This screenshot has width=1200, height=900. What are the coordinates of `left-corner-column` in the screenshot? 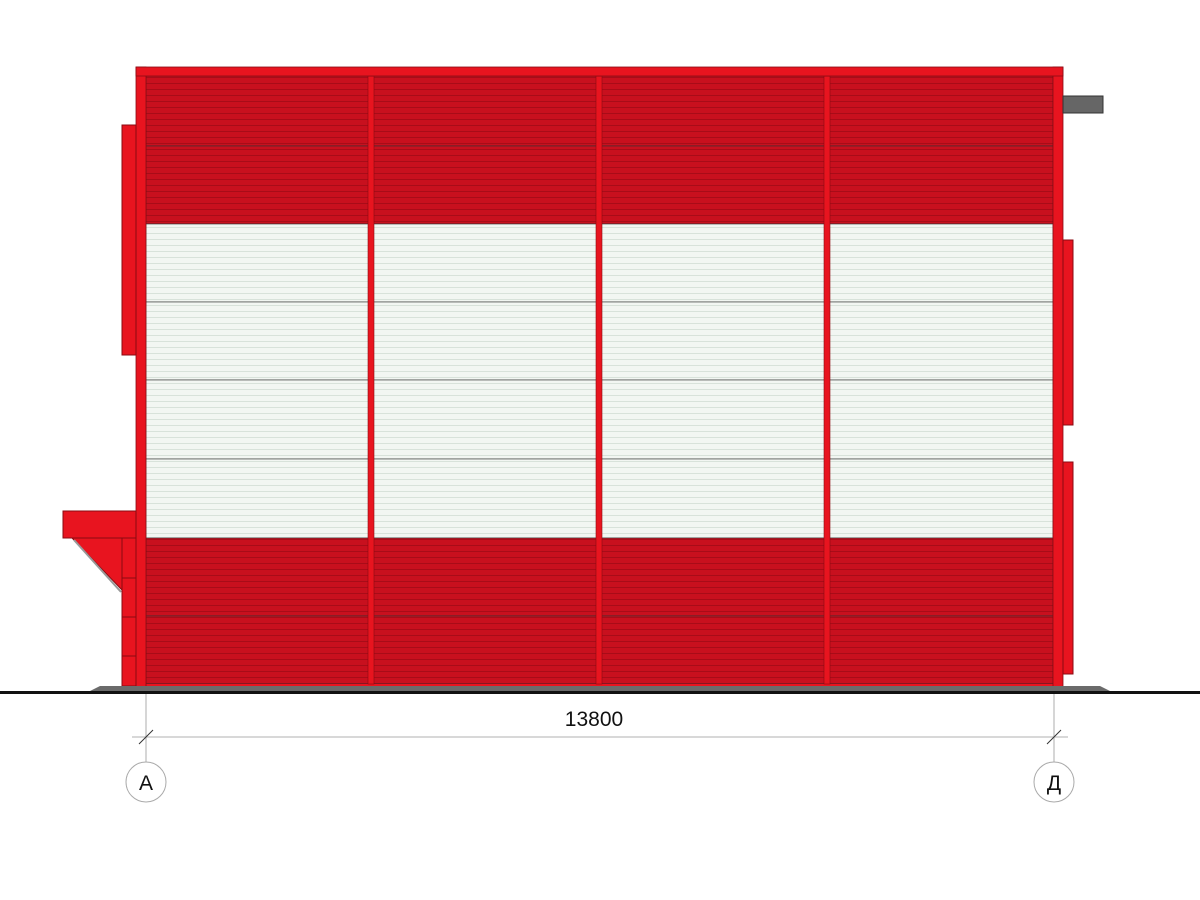 It's located at (141, 377).